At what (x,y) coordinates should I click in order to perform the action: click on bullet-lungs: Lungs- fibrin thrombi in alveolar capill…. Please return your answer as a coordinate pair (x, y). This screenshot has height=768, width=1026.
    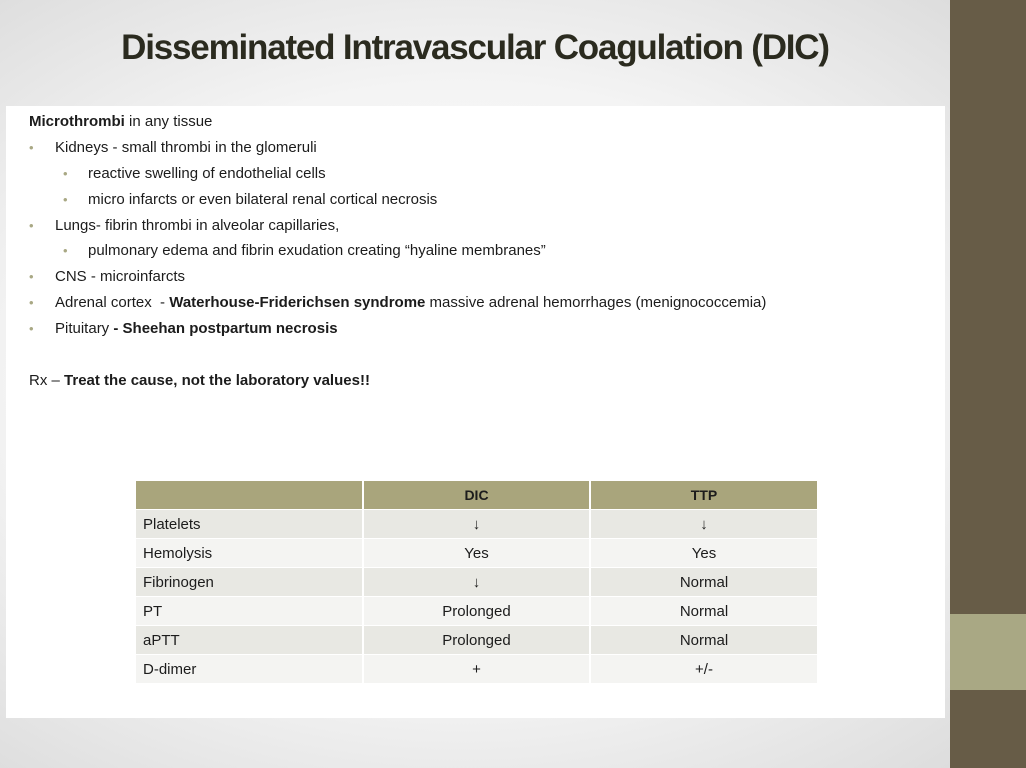
    Looking at the image, I should click on (197, 225).